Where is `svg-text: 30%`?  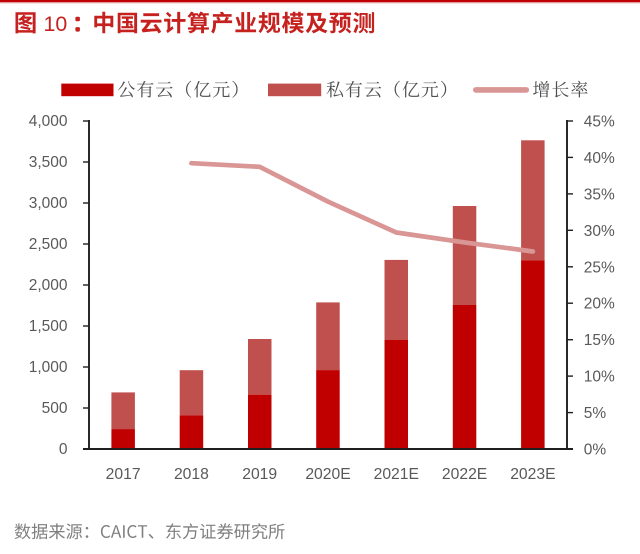 svg-text: 30% is located at coordinates (599, 231).